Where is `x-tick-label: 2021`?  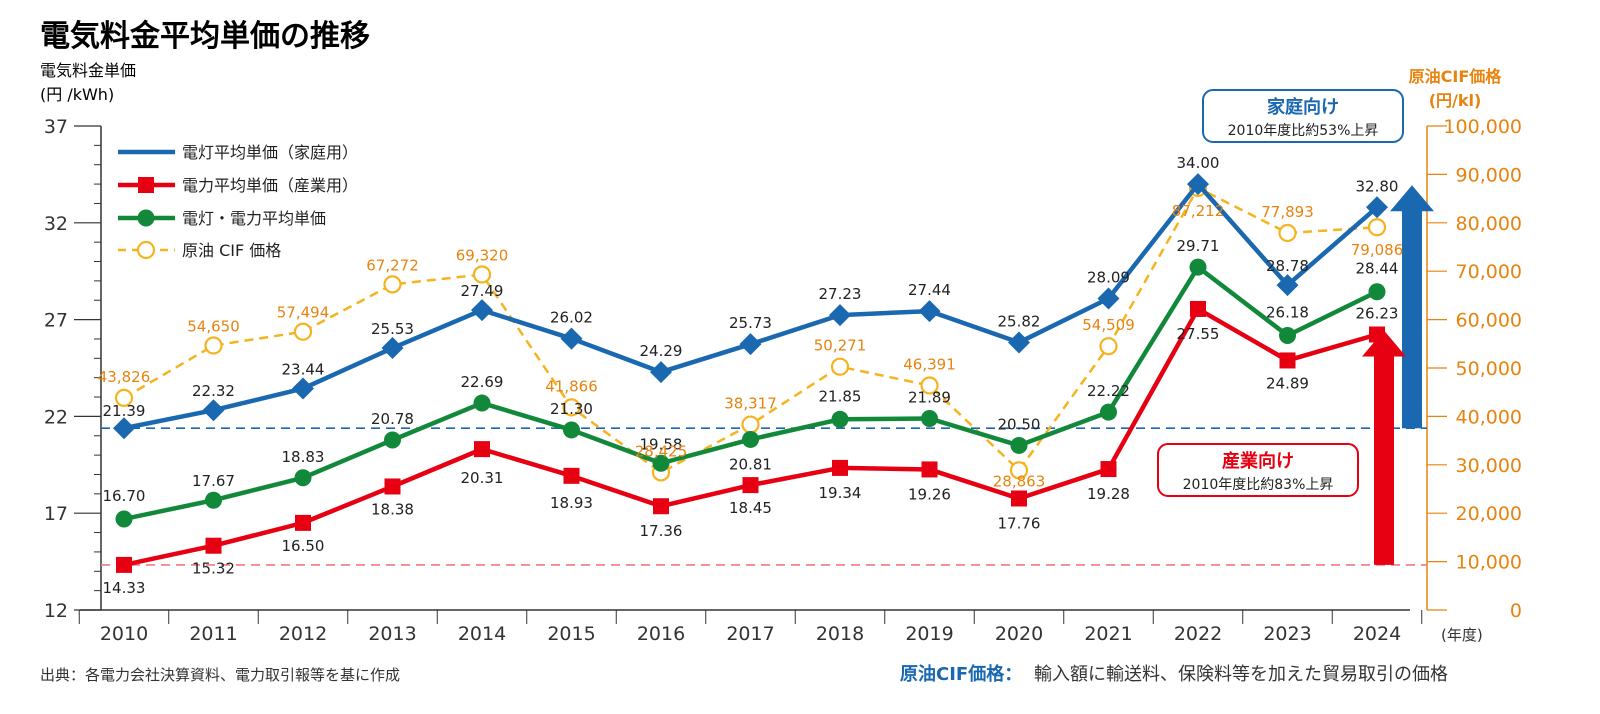
x-tick-label: 2021 is located at coordinates (1108, 634).